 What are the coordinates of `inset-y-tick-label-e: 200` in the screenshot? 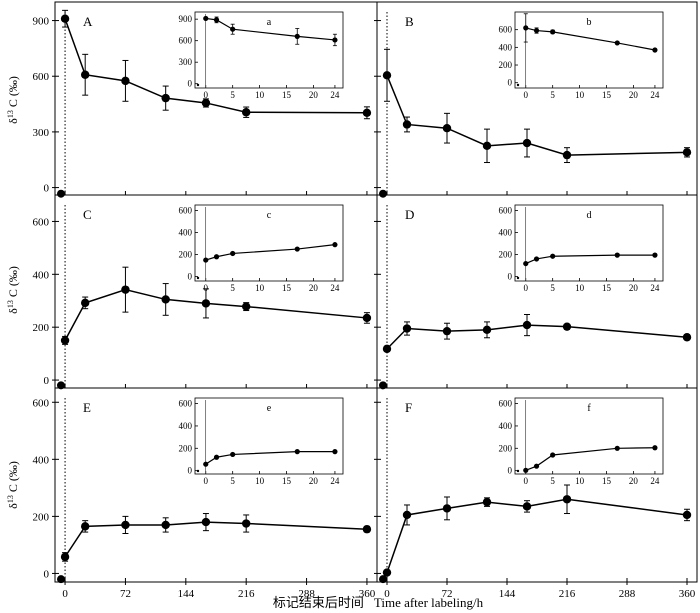 It's located at (186, 448).